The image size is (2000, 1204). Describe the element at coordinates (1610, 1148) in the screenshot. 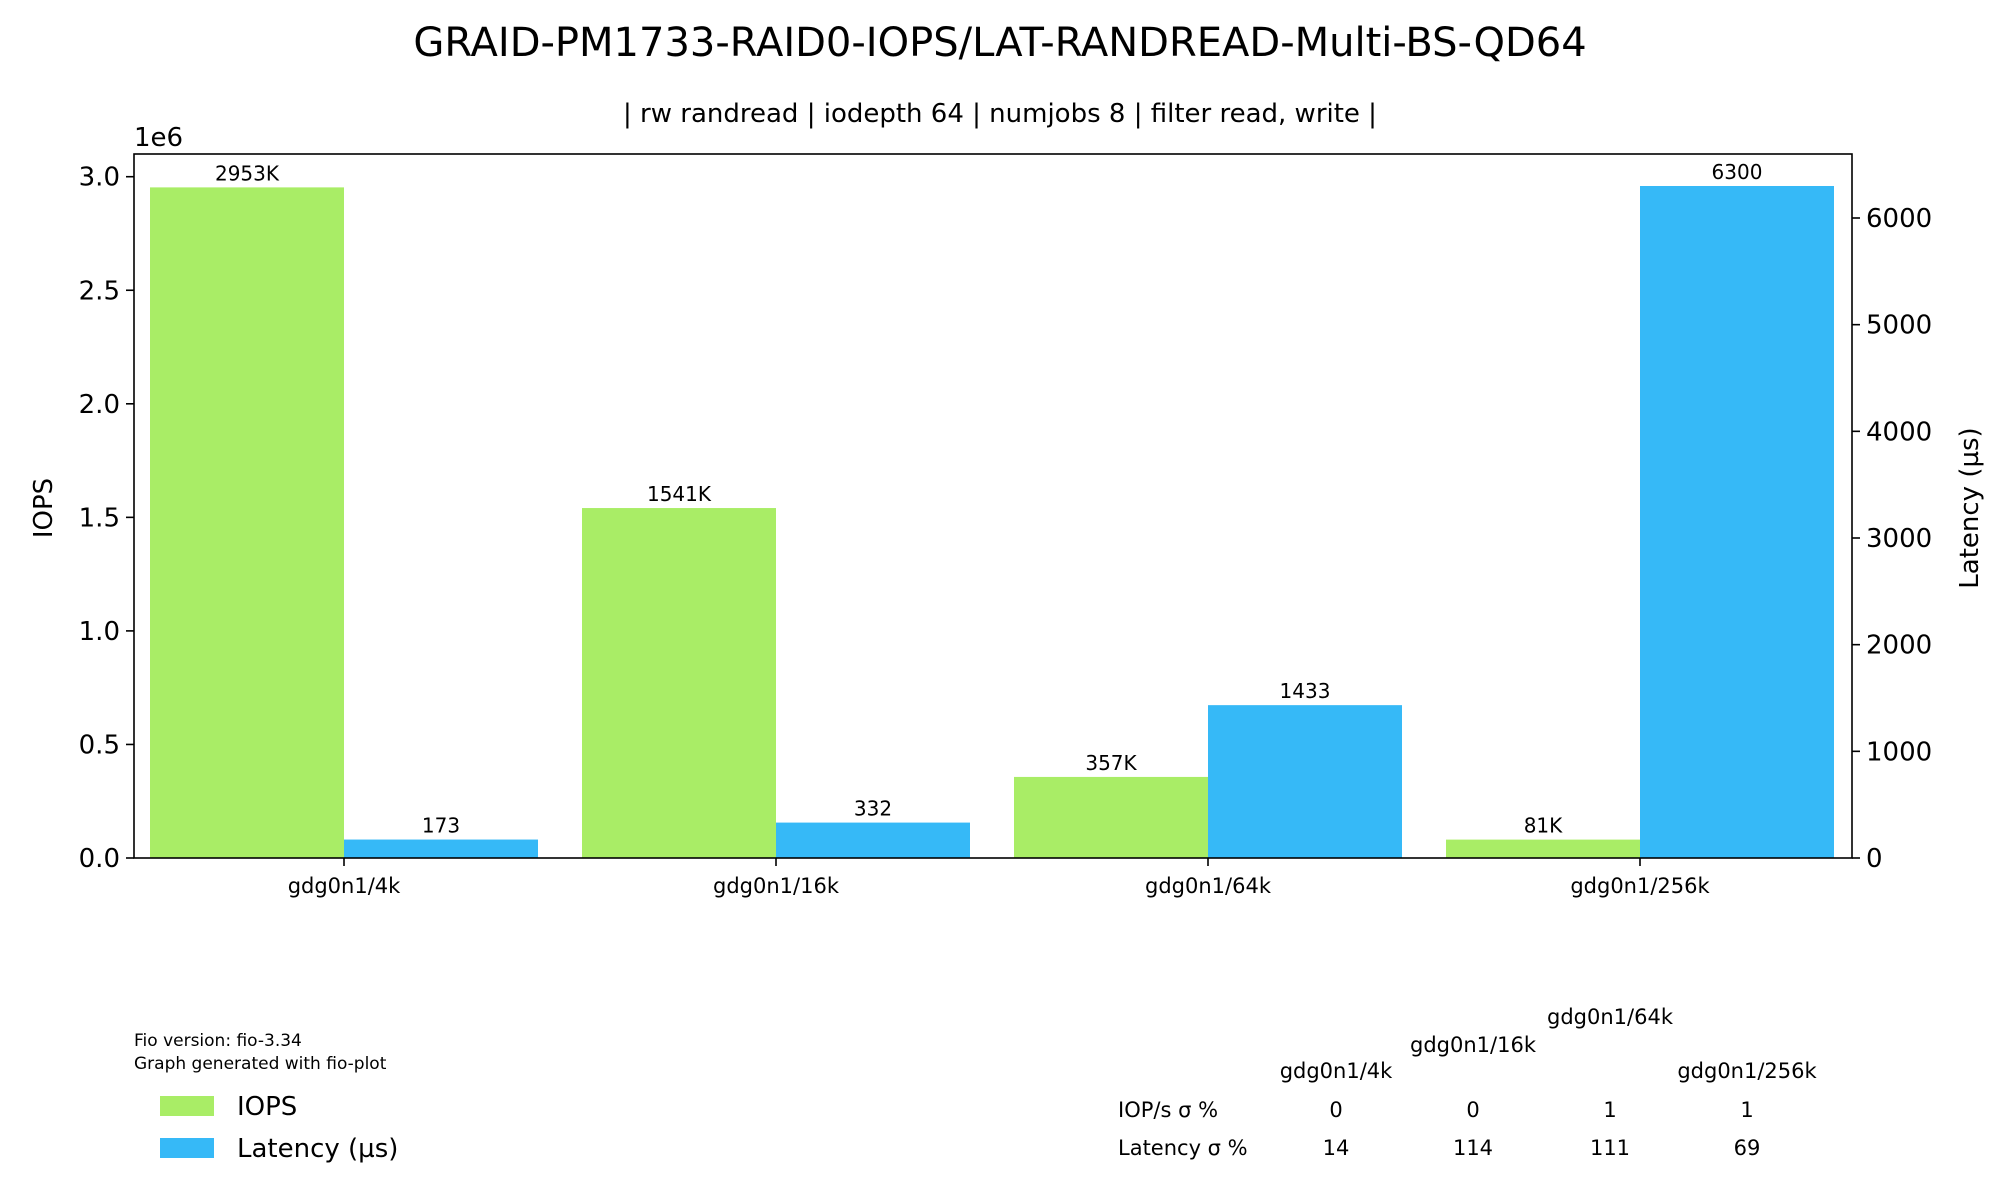

I see `table-cell-1-2: 111` at that location.